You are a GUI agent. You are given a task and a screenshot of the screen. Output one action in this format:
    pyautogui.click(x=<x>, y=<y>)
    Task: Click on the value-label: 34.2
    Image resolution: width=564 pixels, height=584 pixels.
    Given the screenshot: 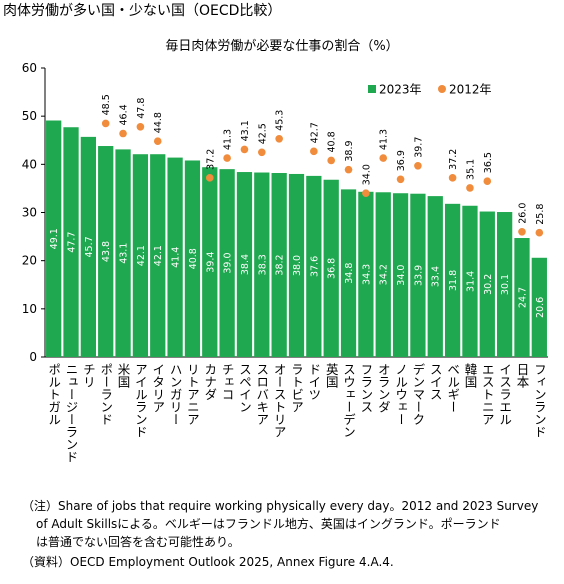 What is the action you would take?
    pyautogui.click(x=384, y=274)
    